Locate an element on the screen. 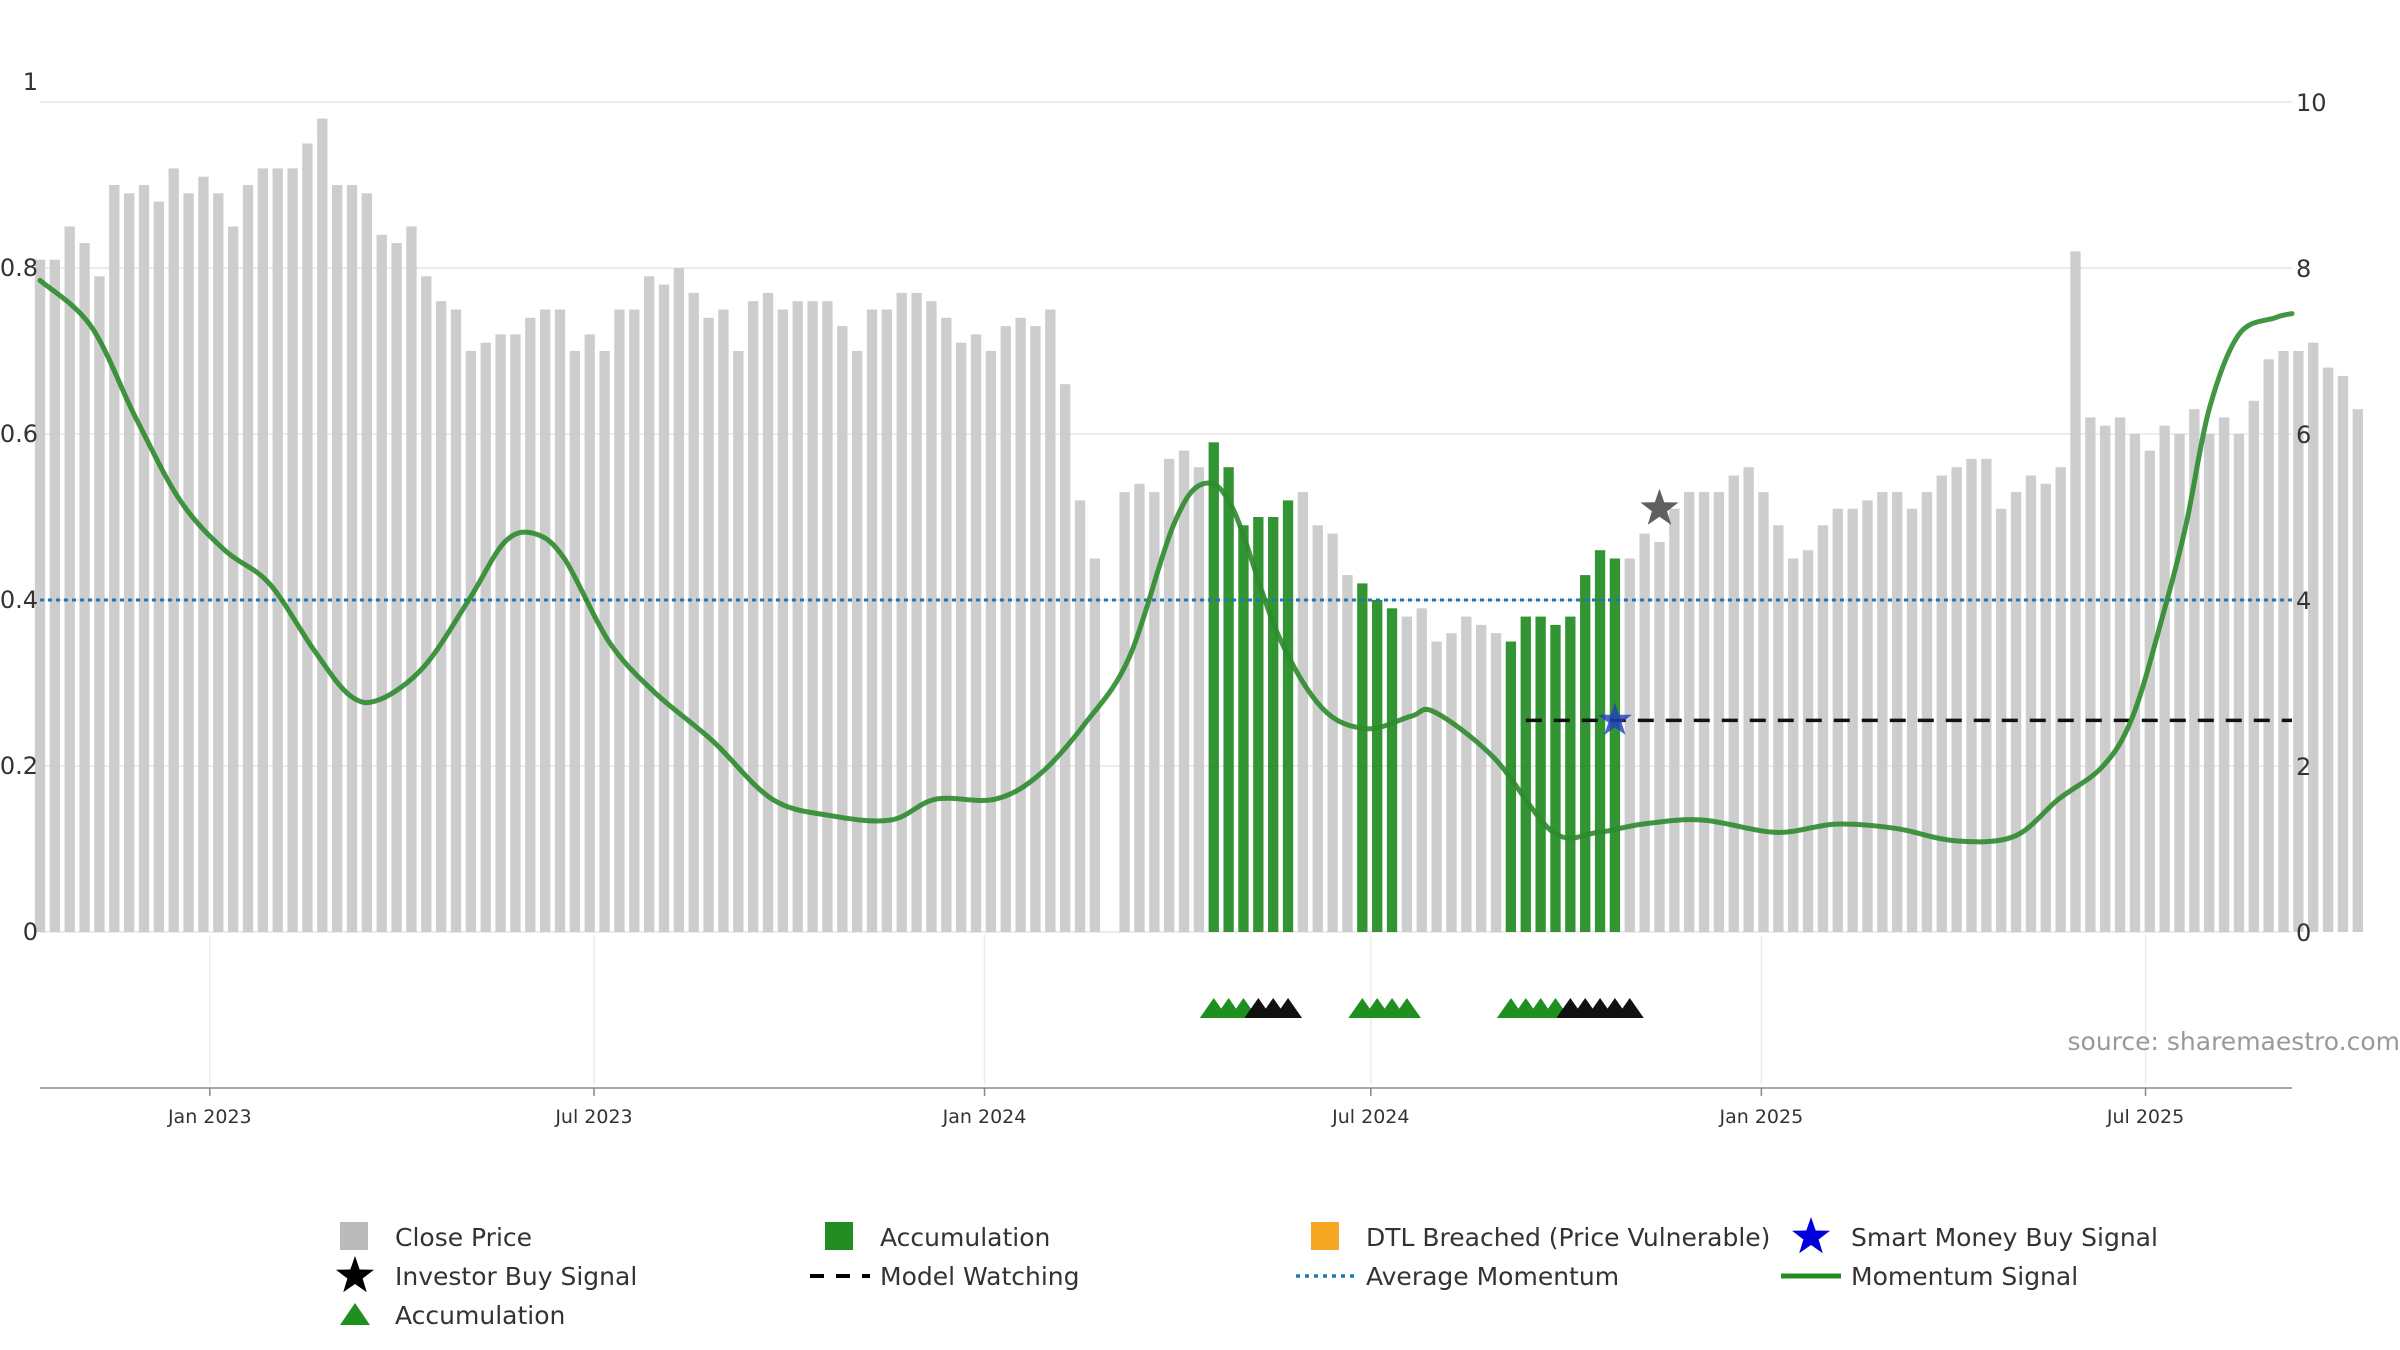 This screenshot has width=2400, height=1350. legend-item: DTL Breached (Price Vulnerable) is located at coordinates (1540, 1237).